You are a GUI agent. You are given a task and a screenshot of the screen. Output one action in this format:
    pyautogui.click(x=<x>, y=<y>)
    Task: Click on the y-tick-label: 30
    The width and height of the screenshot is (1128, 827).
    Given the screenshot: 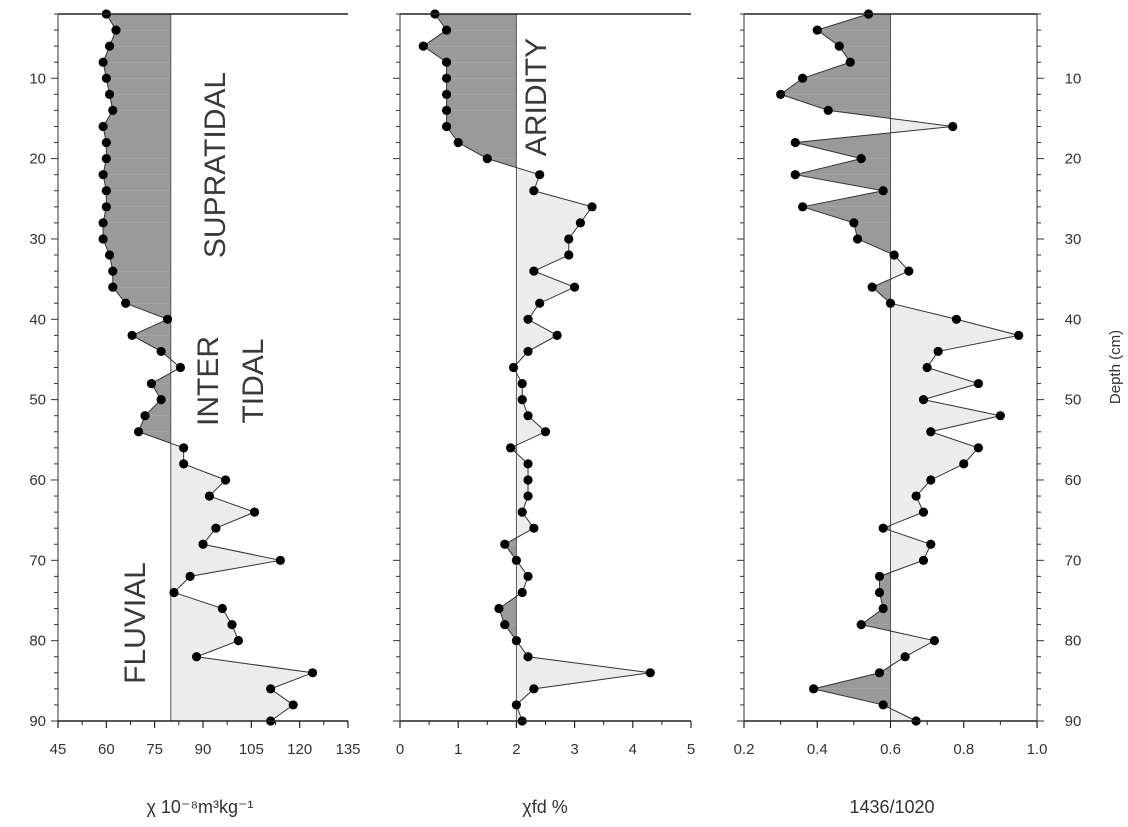 What is the action you would take?
    pyautogui.click(x=37, y=239)
    